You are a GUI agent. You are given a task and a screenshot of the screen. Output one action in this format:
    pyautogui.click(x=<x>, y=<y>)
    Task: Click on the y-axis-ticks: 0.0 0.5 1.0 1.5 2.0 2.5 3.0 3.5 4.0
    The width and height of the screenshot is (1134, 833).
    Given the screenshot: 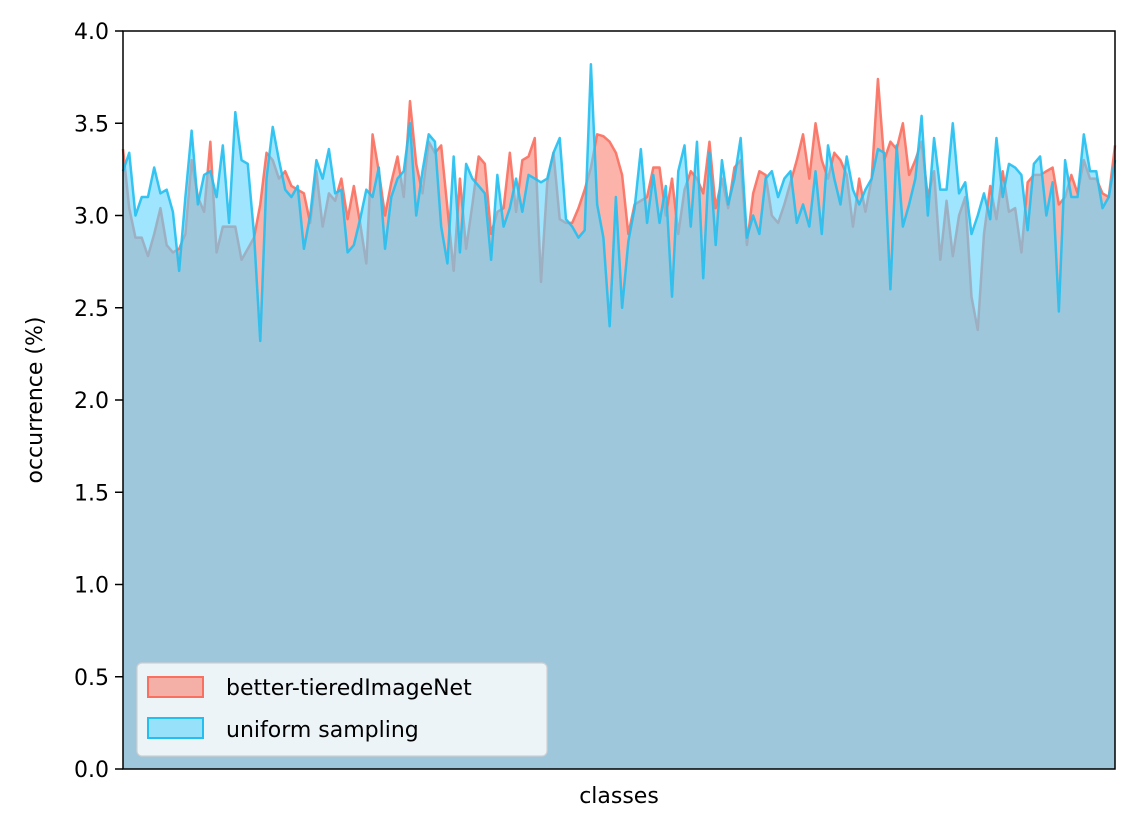 What is the action you would take?
    pyautogui.click(x=98, y=401)
    